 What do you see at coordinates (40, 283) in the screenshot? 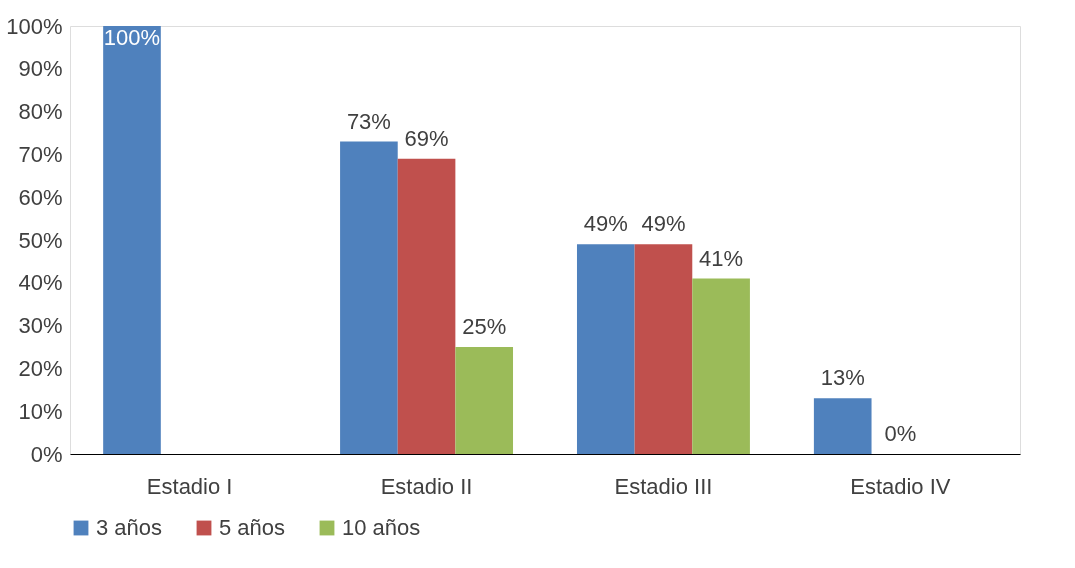
I see `y-tick-label: 40%` at bounding box center [40, 283].